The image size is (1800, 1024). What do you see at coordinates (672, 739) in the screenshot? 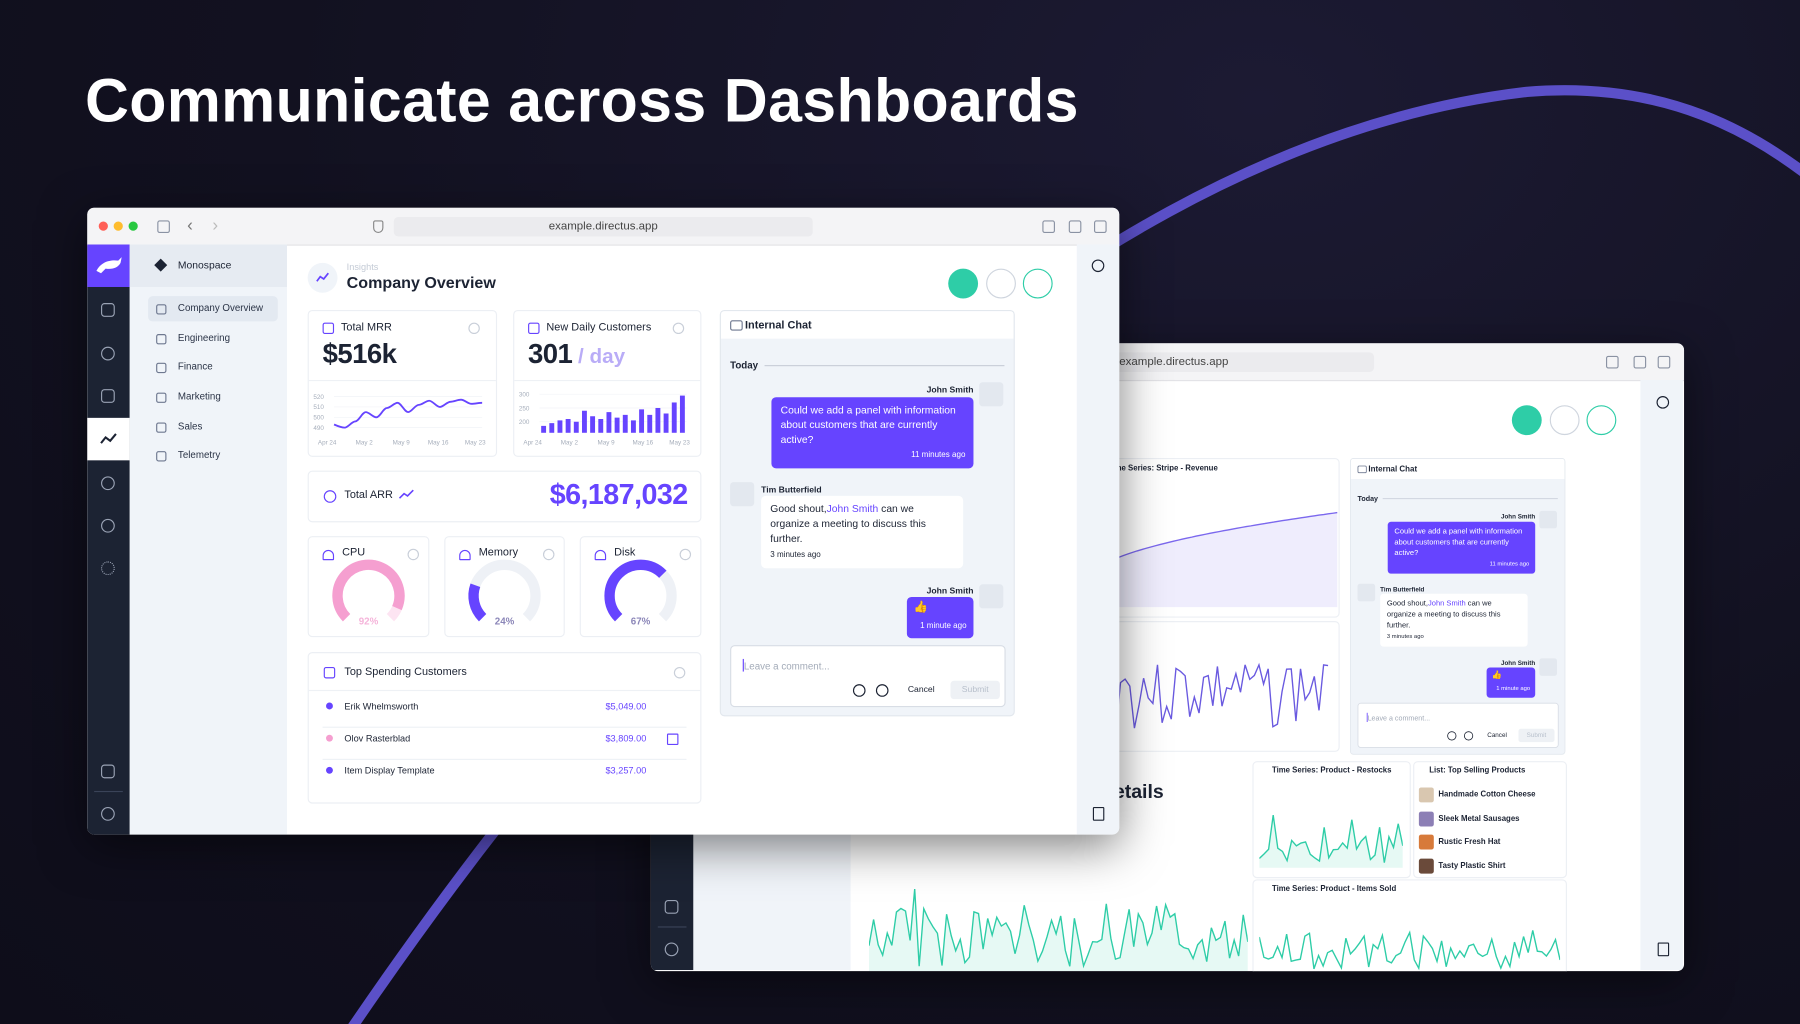
I see `external-link-icon` at bounding box center [672, 739].